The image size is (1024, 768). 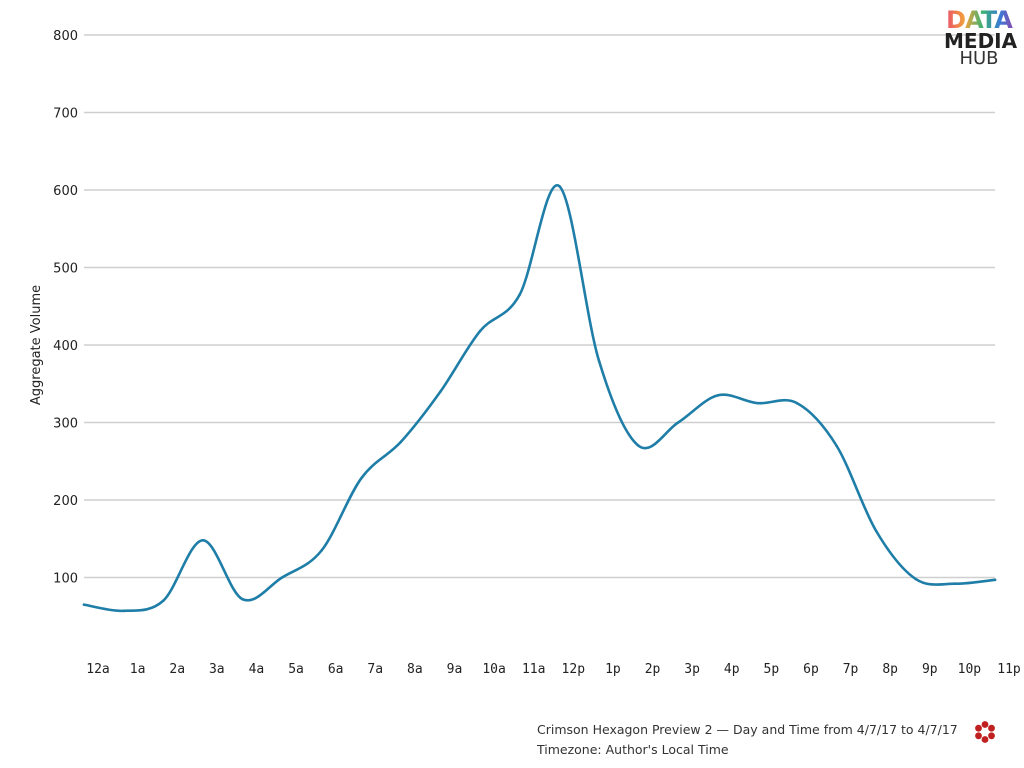 What do you see at coordinates (440, 391) in the screenshot?
I see `data-point-9a` at bounding box center [440, 391].